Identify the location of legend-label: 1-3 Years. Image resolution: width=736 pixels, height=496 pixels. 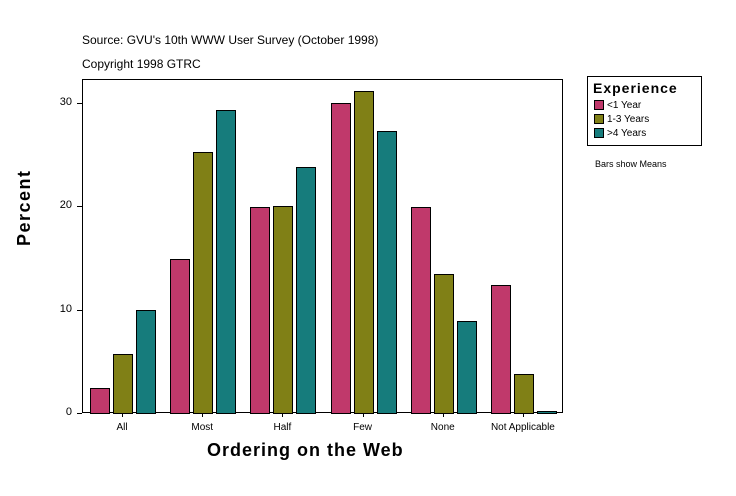
(628, 119).